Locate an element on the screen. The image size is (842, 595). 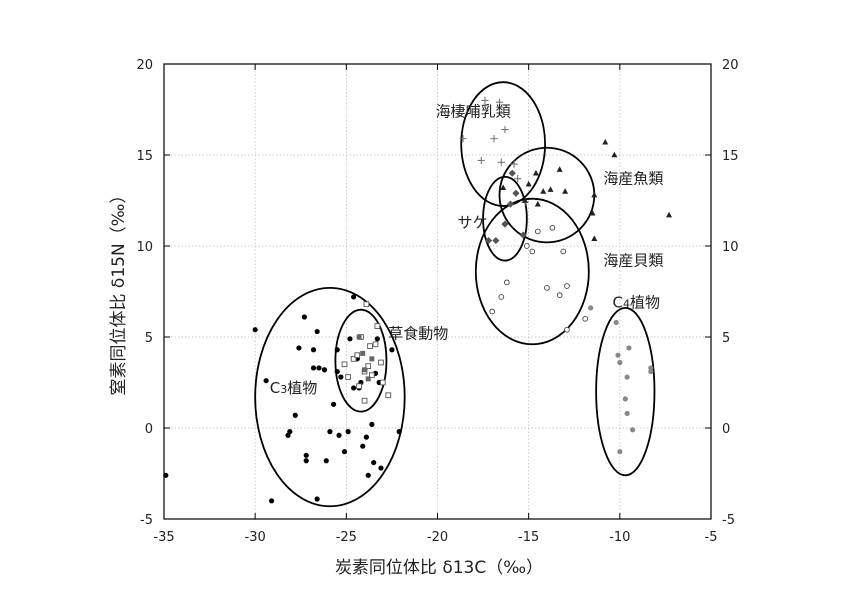
y-tick-label: 20 is located at coordinates (144, 65).